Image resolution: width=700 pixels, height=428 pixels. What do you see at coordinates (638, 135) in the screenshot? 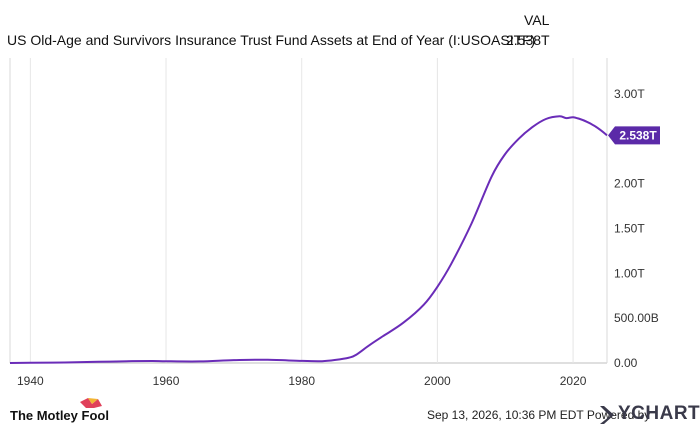
I see `last-value-label: 2.538T` at bounding box center [638, 135].